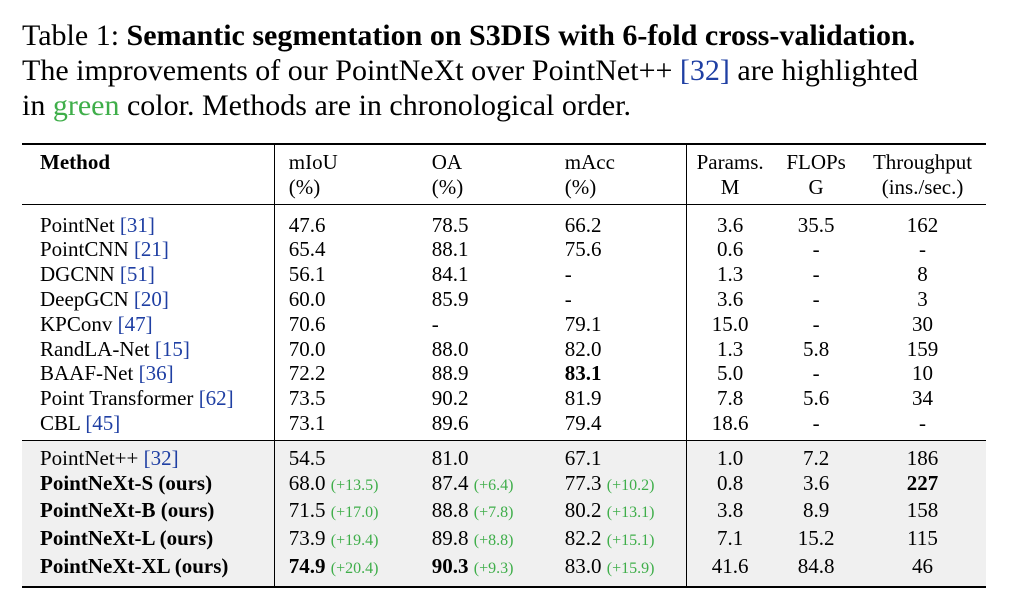  I want to click on miou-value: 71.5, so click(307, 510).